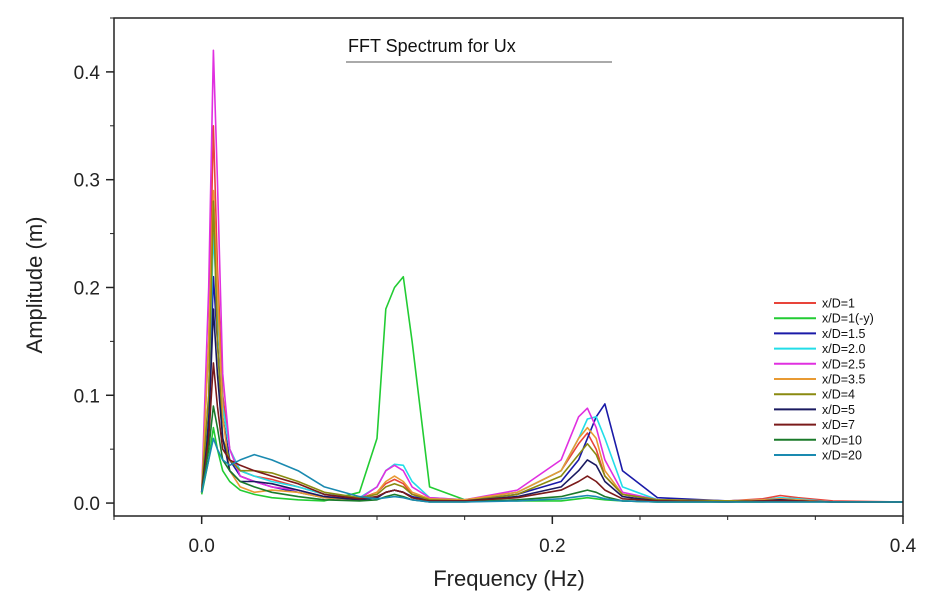  I want to click on legend-label: x/D=4, so click(838, 395).